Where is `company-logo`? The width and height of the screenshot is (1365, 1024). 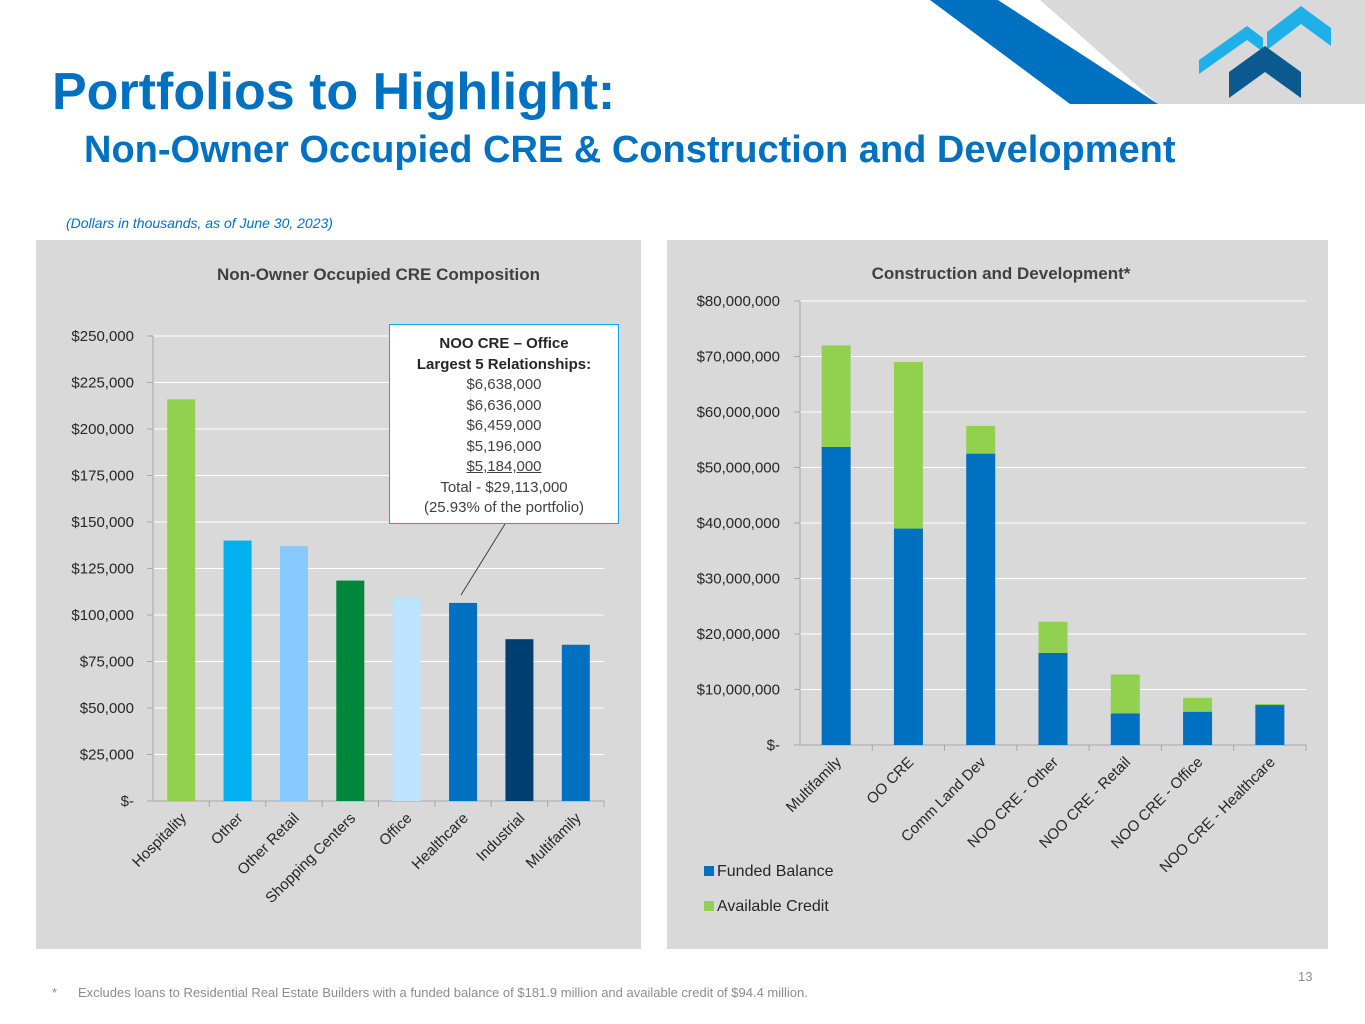 company-logo is located at coordinates (1265, 52).